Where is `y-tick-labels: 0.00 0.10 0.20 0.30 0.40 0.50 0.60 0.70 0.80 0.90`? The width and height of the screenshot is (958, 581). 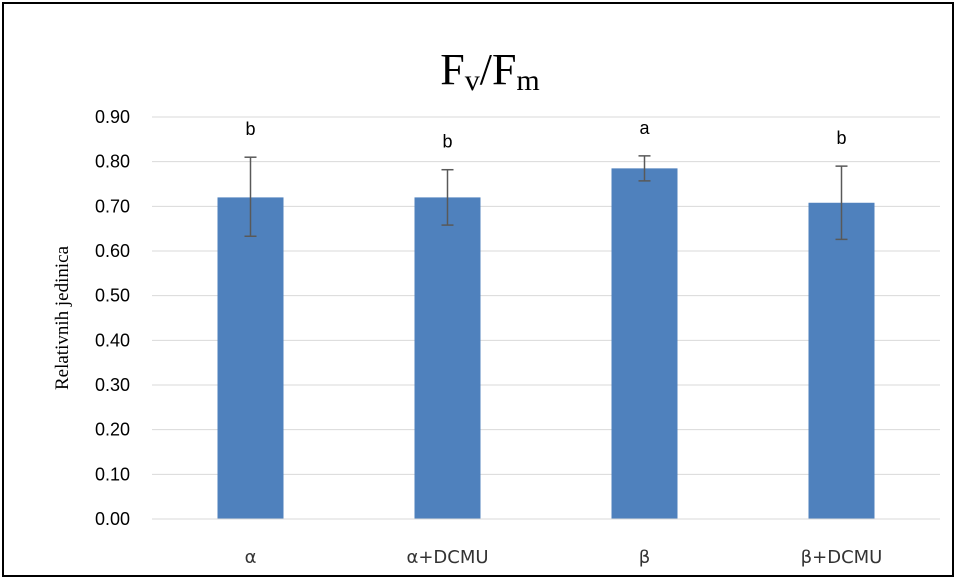 y-tick-labels: 0.00 0.10 0.20 0.30 0.40 0.50 0.60 0.70 0.80 0.90 is located at coordinates (112, 318).